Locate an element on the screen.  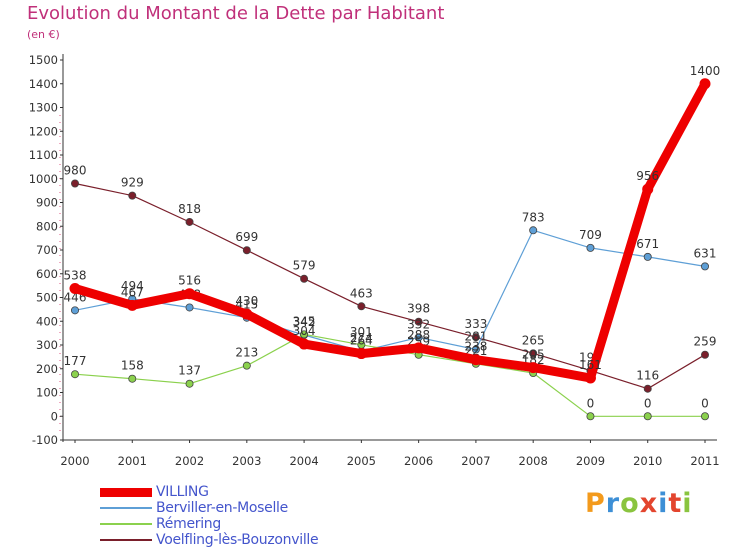
data-label: 699 is located at coordinates (246, 237).